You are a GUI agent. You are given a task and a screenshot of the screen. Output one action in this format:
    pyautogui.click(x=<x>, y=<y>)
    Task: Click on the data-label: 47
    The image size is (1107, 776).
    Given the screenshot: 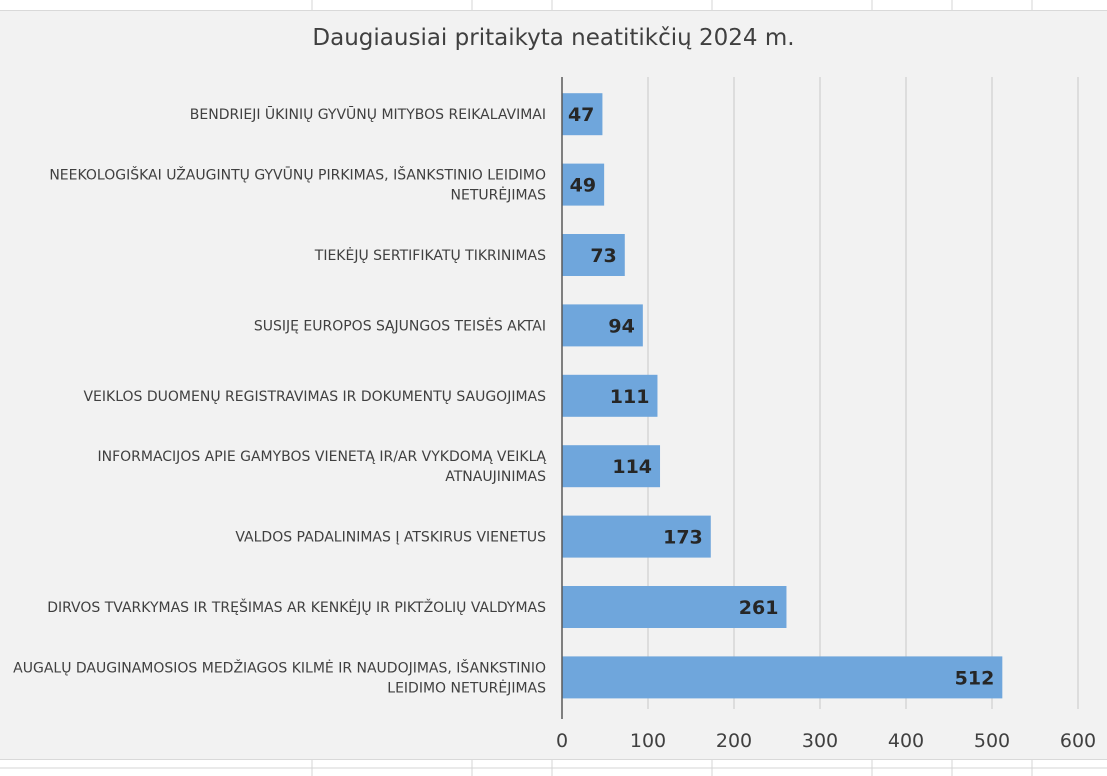 What is the action you would take?
    pyautogui.click(x=581, y=115)
    